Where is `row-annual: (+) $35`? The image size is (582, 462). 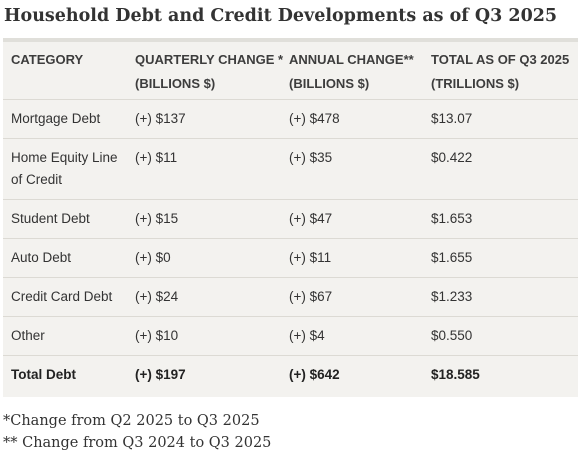 row-annual: (+) $35 is located at coordinates (311, 157).